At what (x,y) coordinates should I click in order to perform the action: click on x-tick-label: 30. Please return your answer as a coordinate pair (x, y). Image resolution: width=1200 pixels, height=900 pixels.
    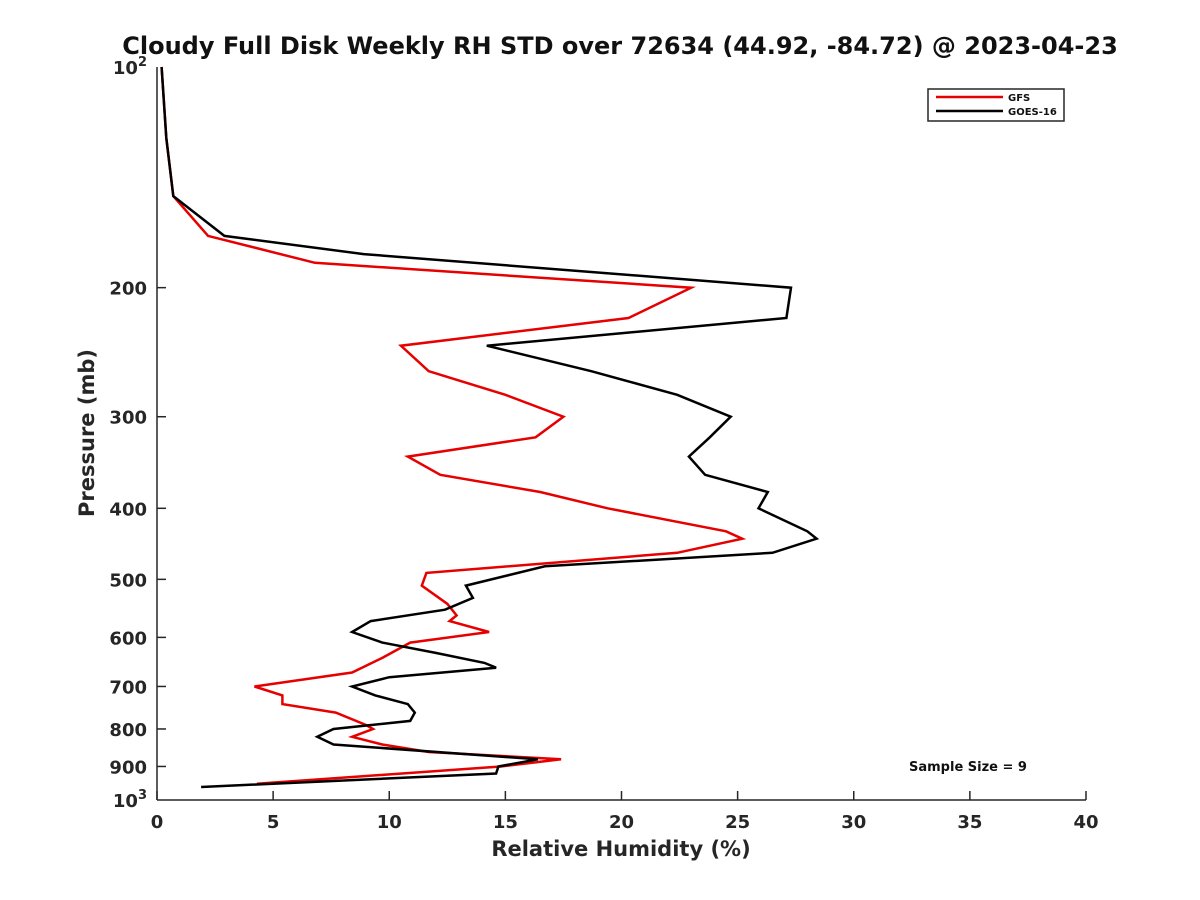
    Looking at the image, I should click on (853, 822).